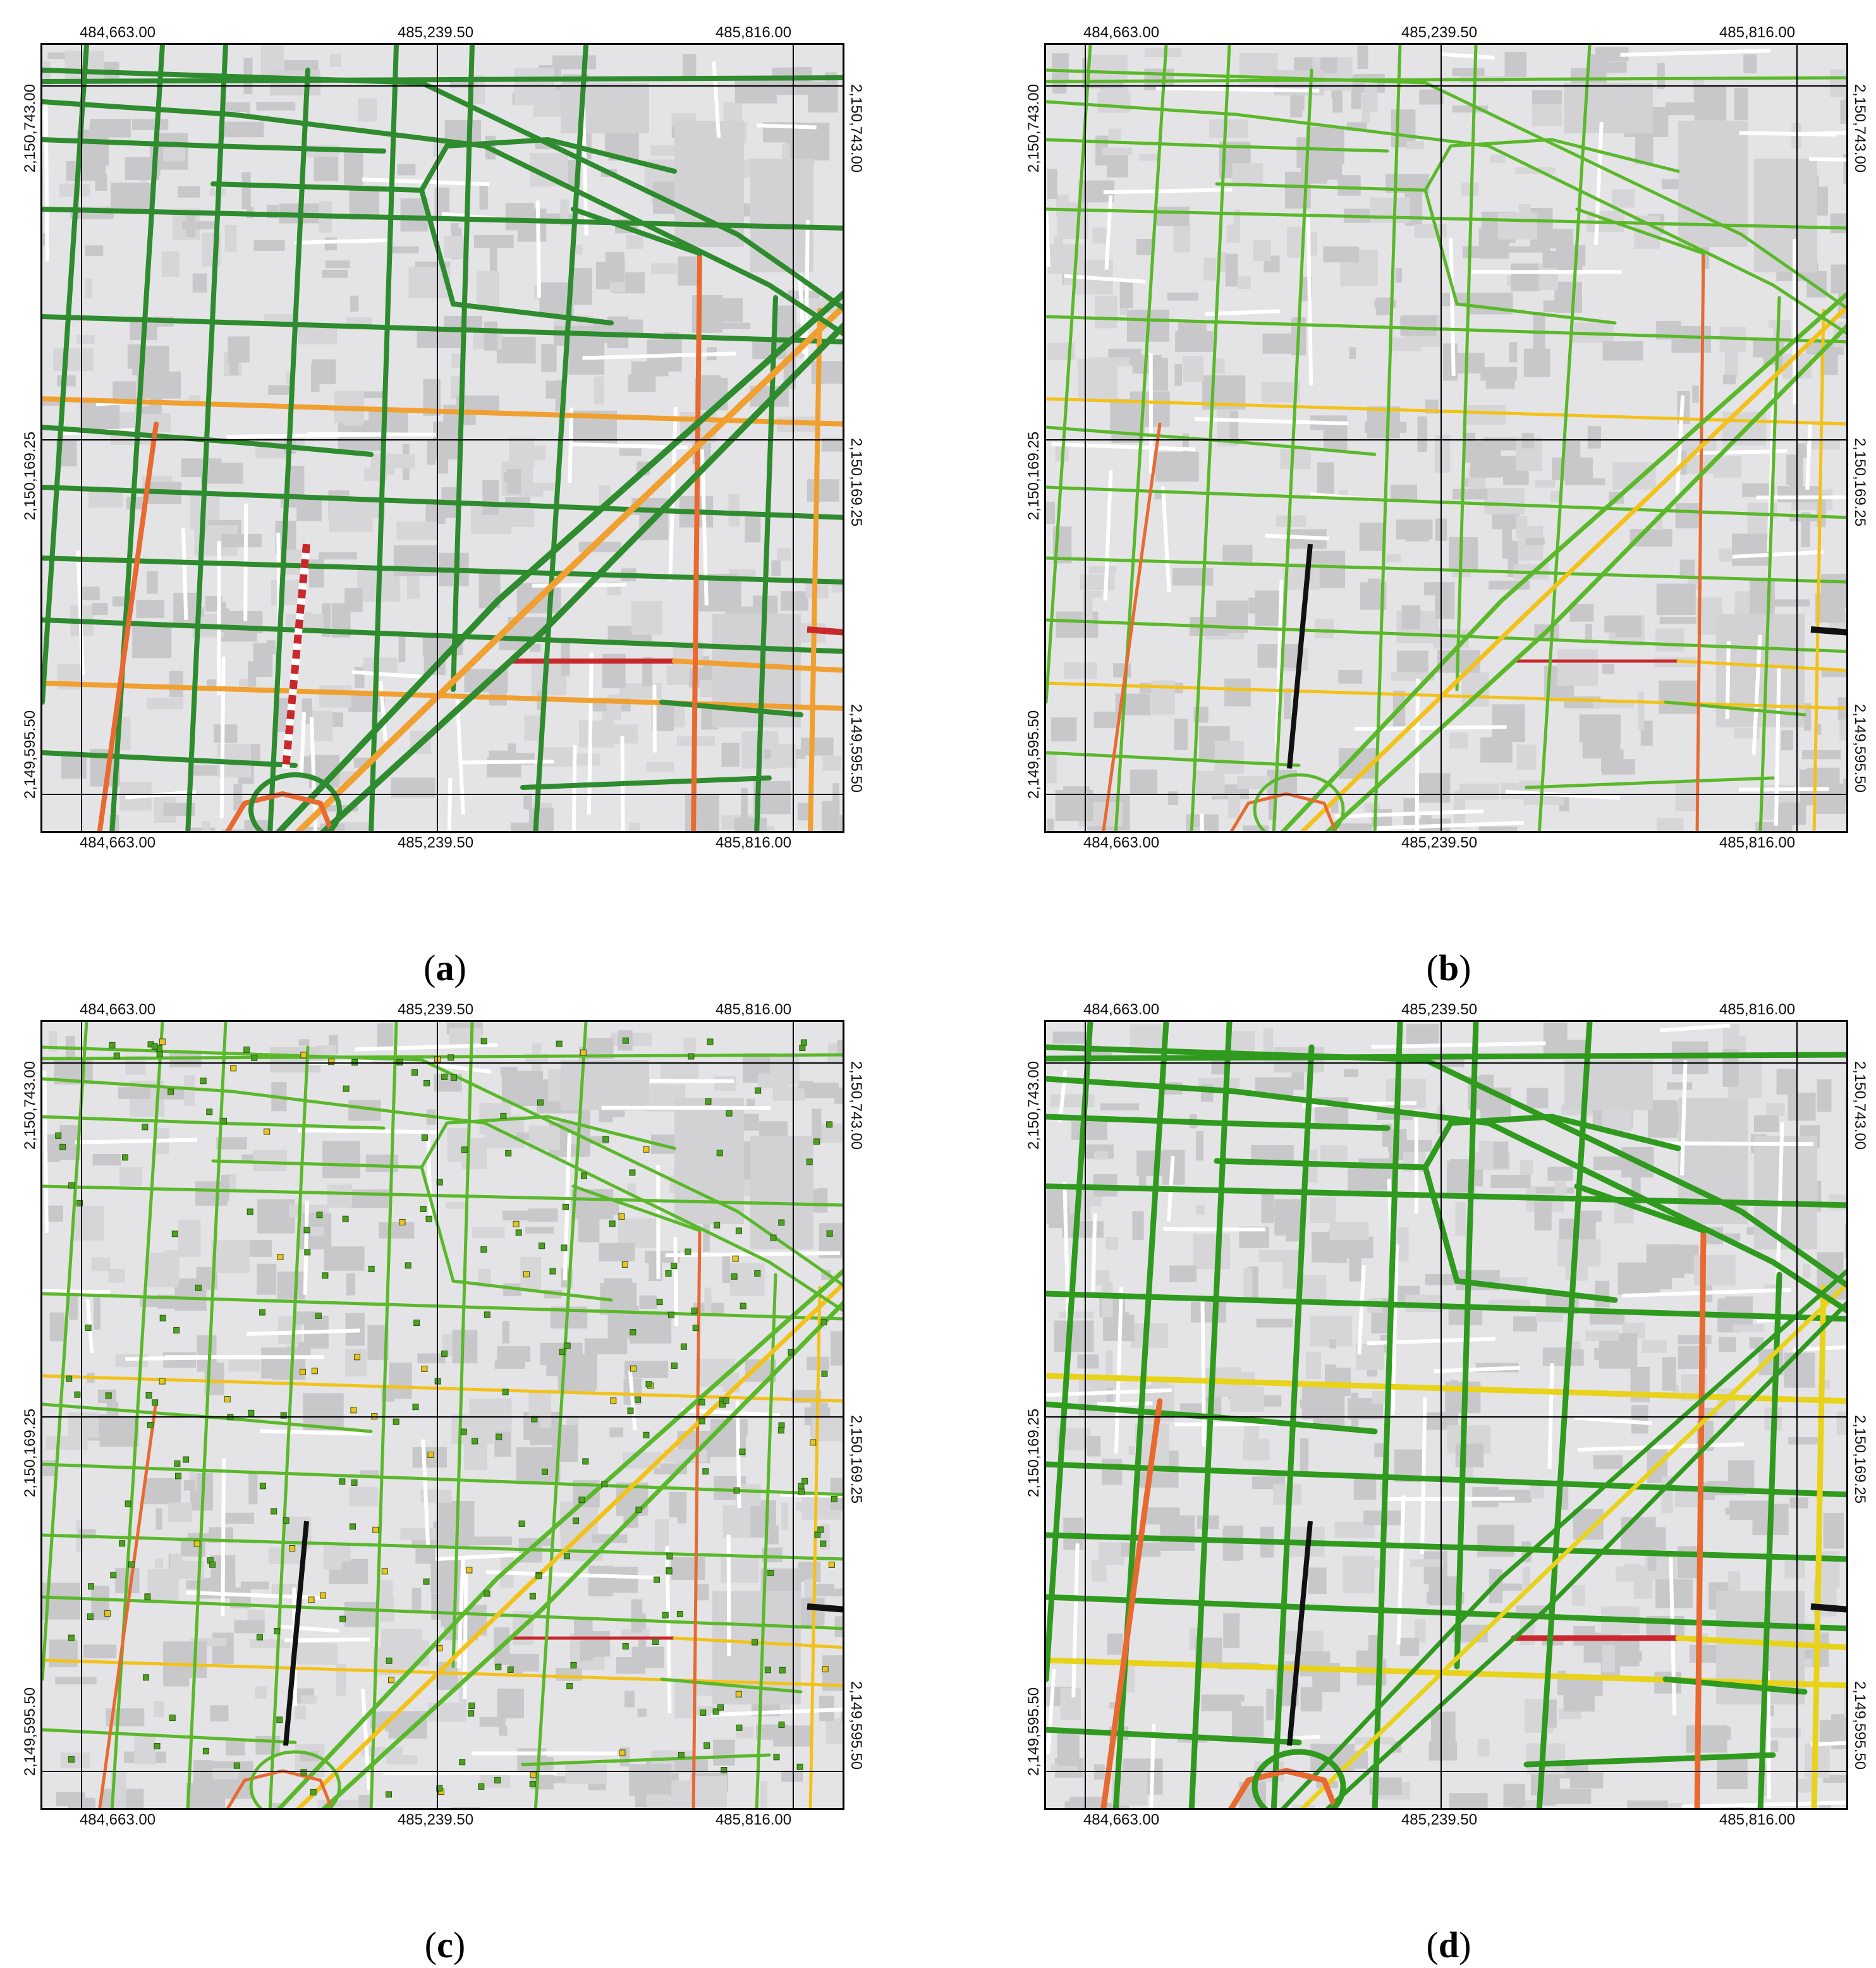 This screenshot has width=1876, height=1968. What do you see at coordinates (1859, 128) in the screenshot?
I see `y-tick-label-right: 2,150,743.00` at bounding box center [1859, 128].